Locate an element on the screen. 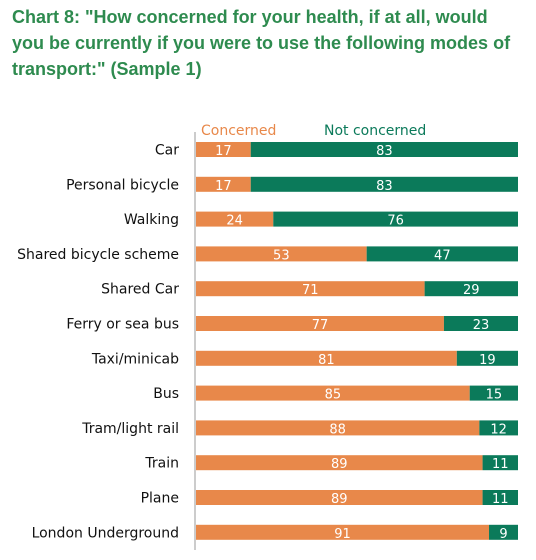 The image size is (536, 560). data-label: 85 is located at coordinates (333, 395).